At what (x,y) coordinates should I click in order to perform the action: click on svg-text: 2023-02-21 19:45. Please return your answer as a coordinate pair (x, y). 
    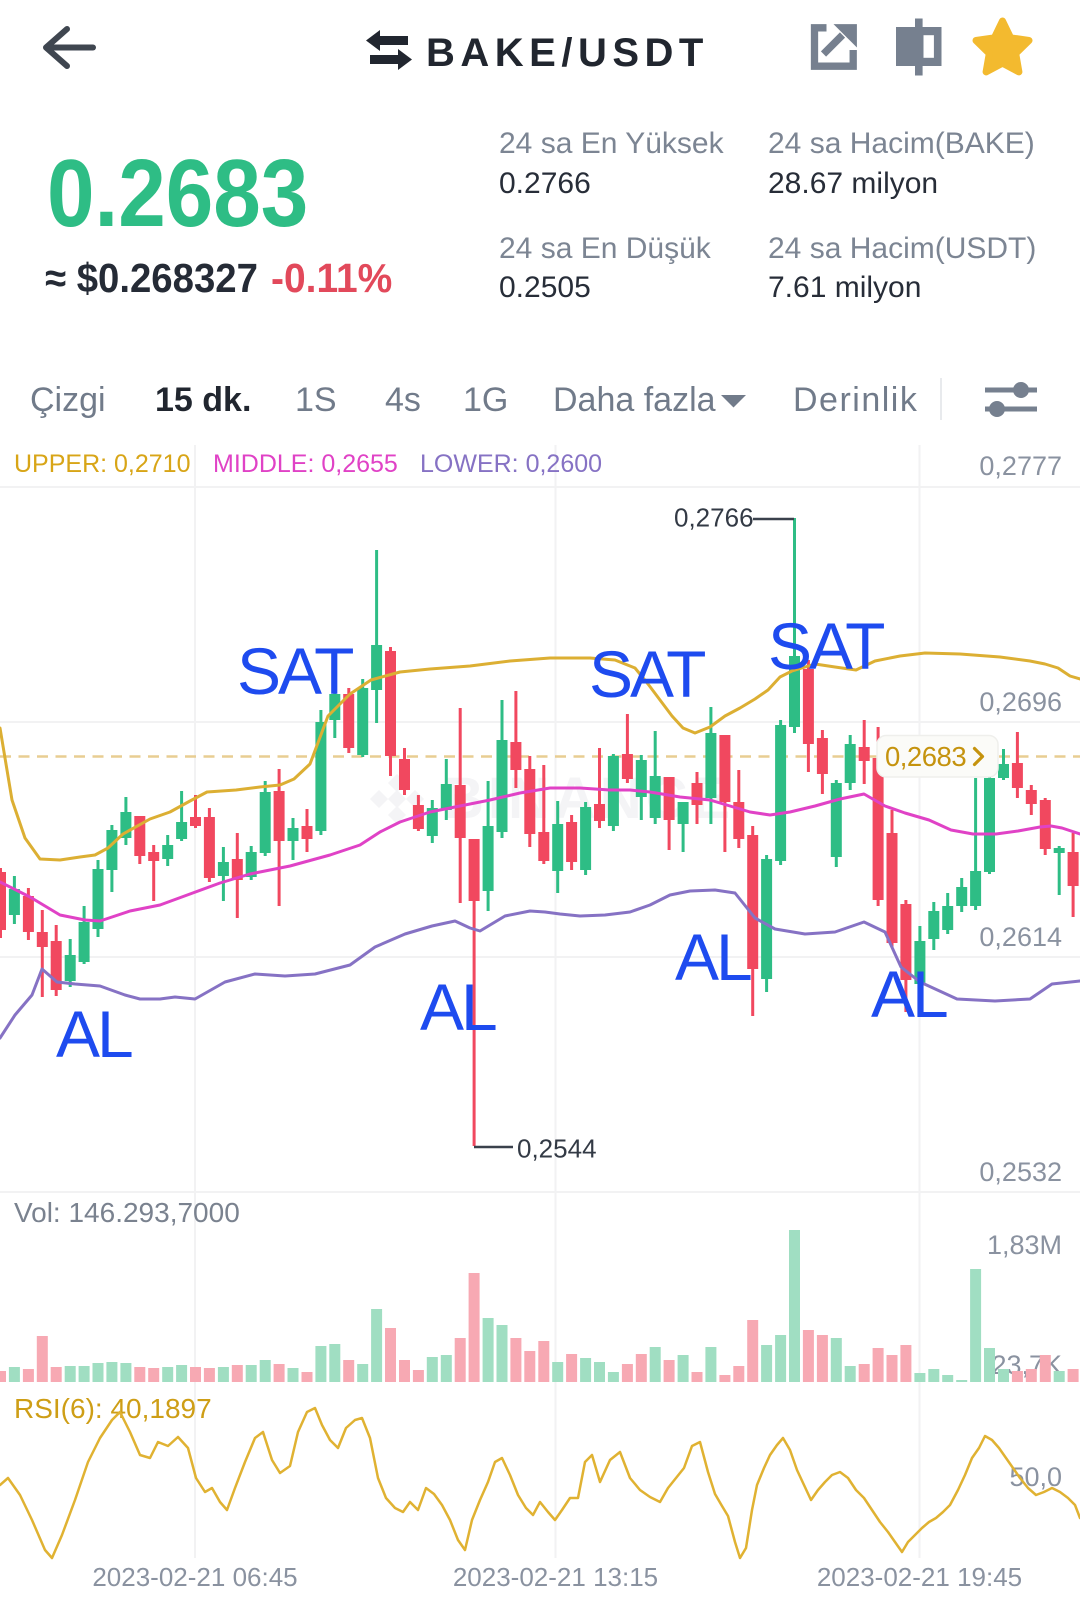
    Looking at the image, I should click on (919, 1577).